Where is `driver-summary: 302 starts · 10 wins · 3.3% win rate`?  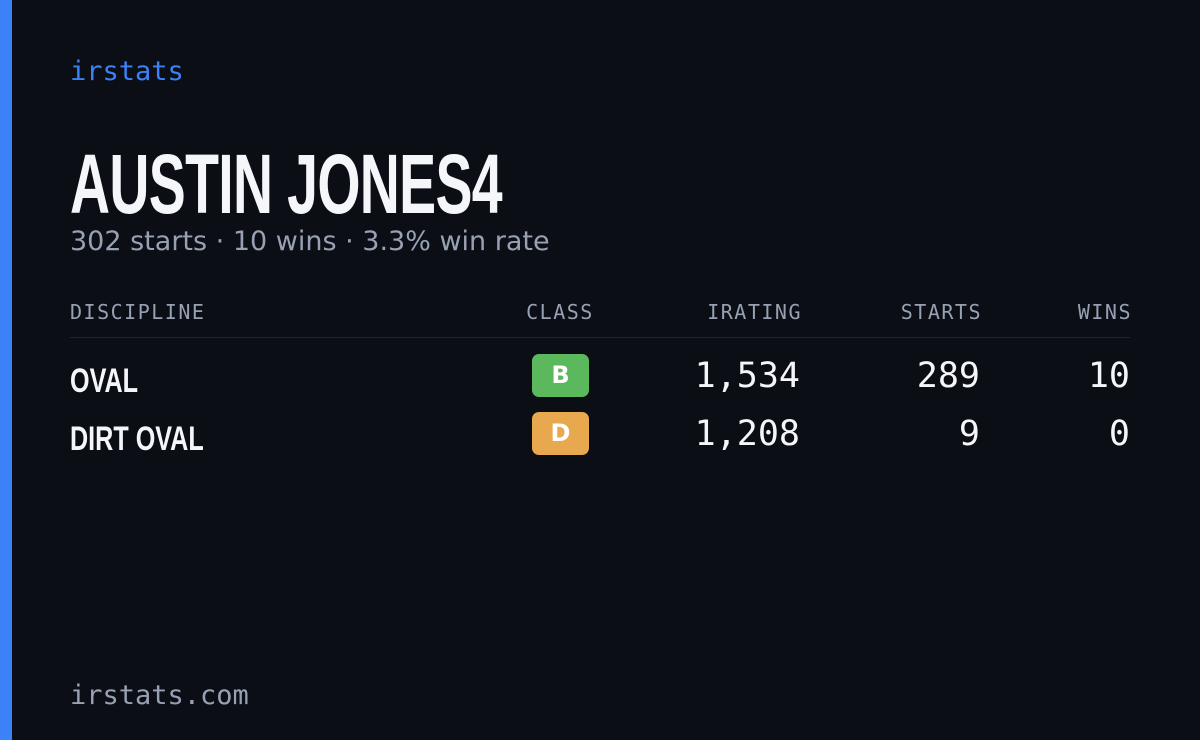 driver-summary: 302 starts · 10 wins · 3.3% win rate is located at coordinates (310, 241).